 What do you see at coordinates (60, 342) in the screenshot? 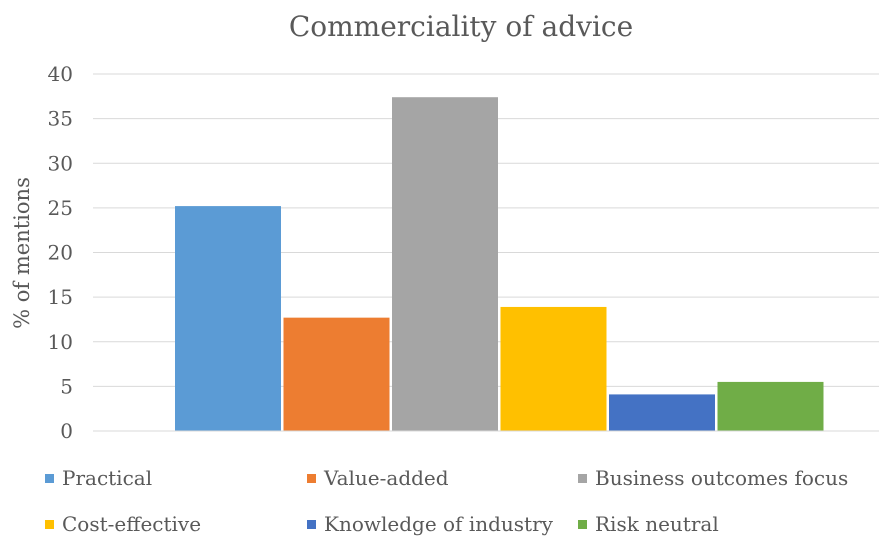
I see `y-tick-label: 10` at bounding box center [60, 342].